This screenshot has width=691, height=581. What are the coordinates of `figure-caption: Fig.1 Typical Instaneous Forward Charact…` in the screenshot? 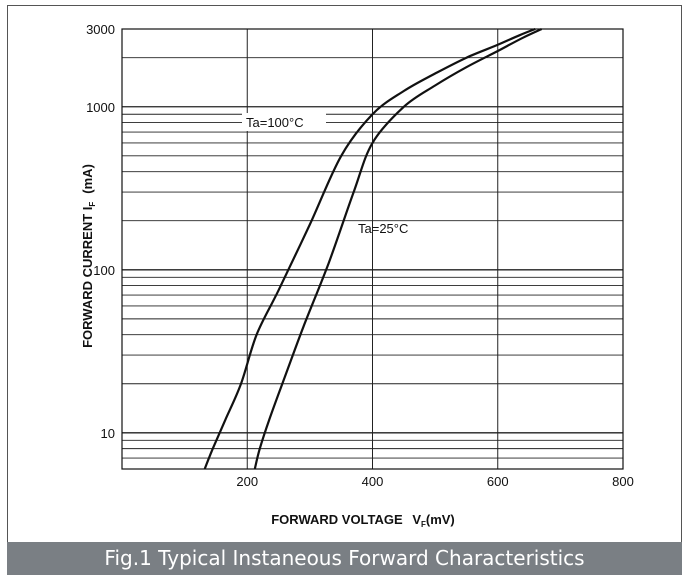 It's located at (344, 558).